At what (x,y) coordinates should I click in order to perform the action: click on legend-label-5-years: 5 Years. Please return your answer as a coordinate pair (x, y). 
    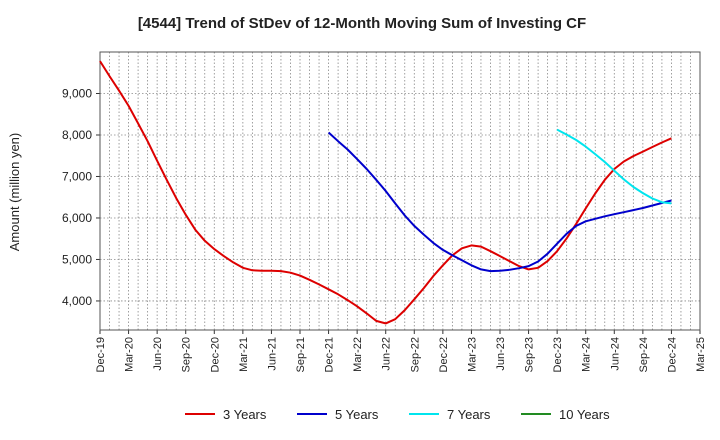
    Looking at the image, I should click on (357, 414).